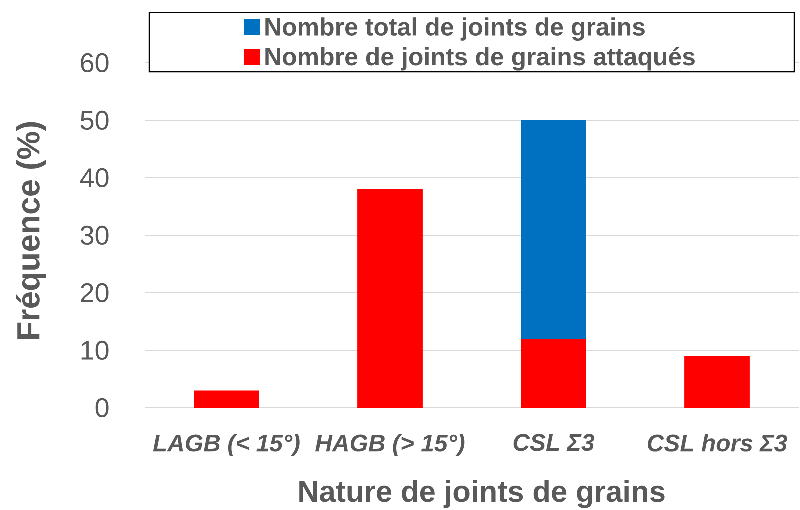 The height and width of the screenshot is (510, 800). What do you see at coordinates (95, 293) in the screenshot?
I see `y-tick-label: 20` at bounding box center [95, 293].